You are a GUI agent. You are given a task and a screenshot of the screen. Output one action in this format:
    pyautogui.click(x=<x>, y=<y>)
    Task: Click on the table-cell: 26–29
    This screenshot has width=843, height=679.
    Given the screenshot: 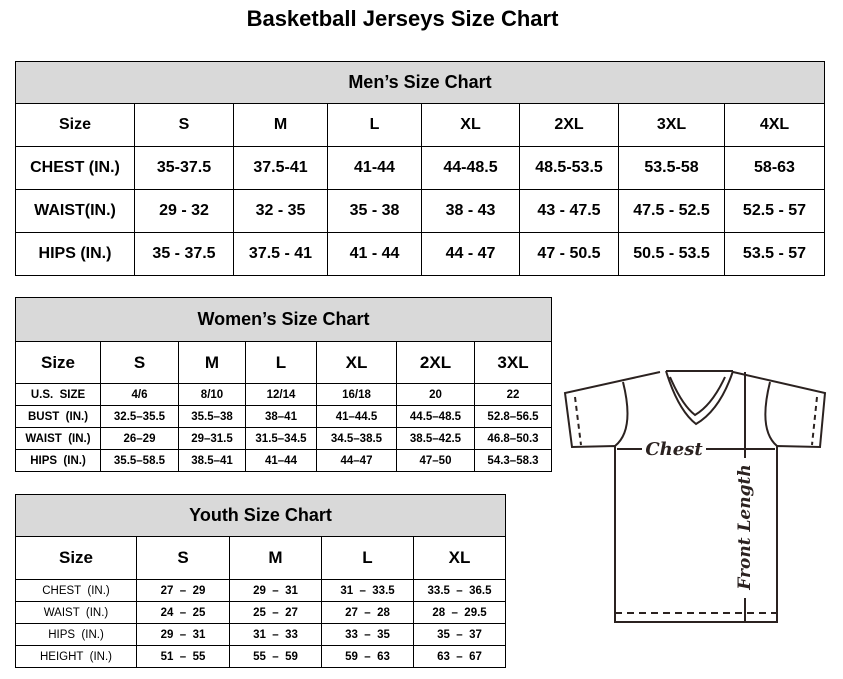 What is the action you would take?
    pyautogui.click(x=139, y=438)
    